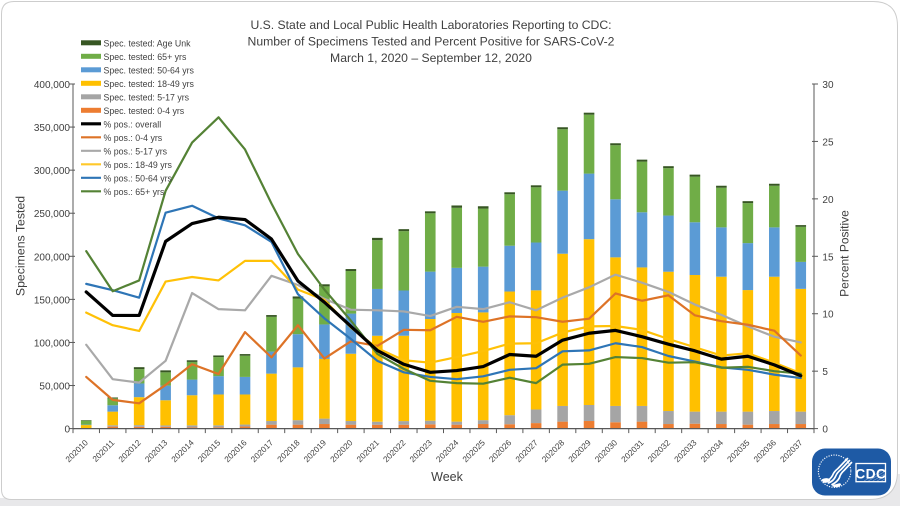  What do you see at coordinates (52, 343) in the screenshot?
I see `svg-text: 100,000` at bounding box center [52, 343].